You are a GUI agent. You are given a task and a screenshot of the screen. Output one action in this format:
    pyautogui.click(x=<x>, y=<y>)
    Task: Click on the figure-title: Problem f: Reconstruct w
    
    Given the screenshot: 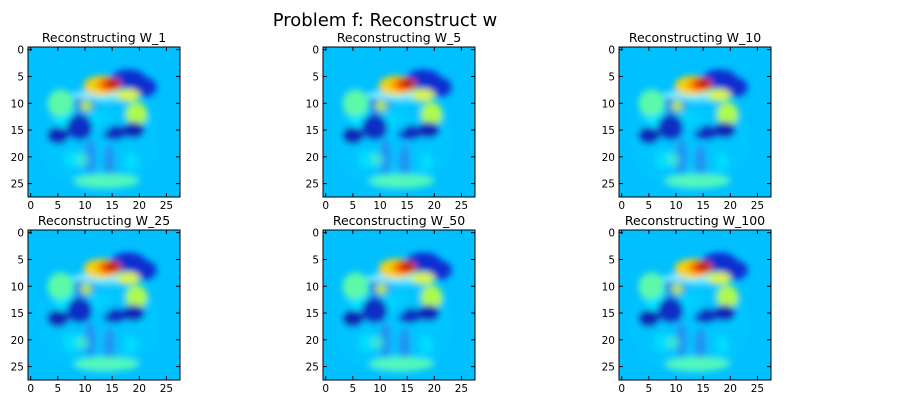 What is the action you would take?
    pyautogui.click(x=385, y=20)
    